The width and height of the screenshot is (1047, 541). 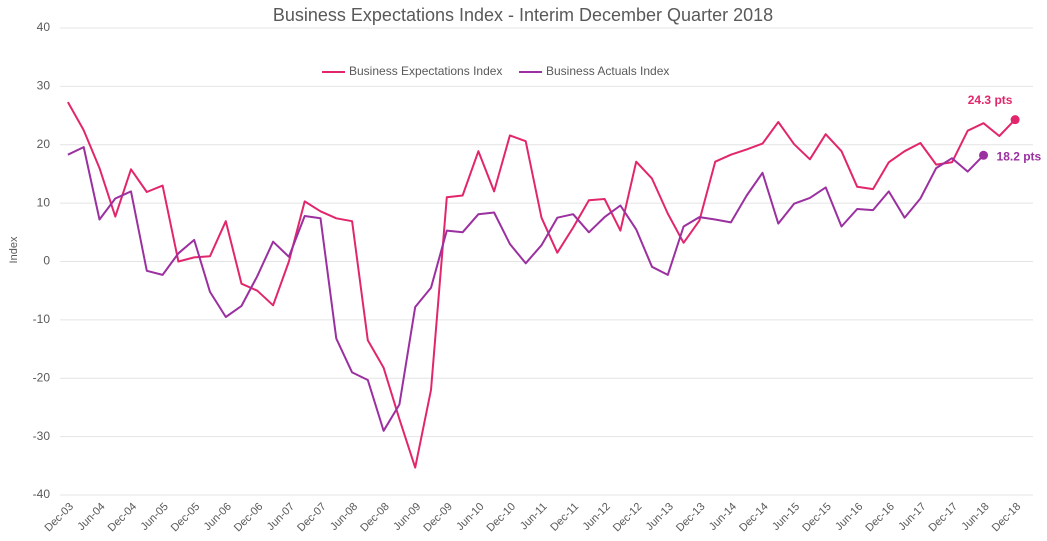 What do you see at coordinates (660, 517) in the screenshot?
I see `x-tick-label: Jun-13` at bounding box center [660, 517].